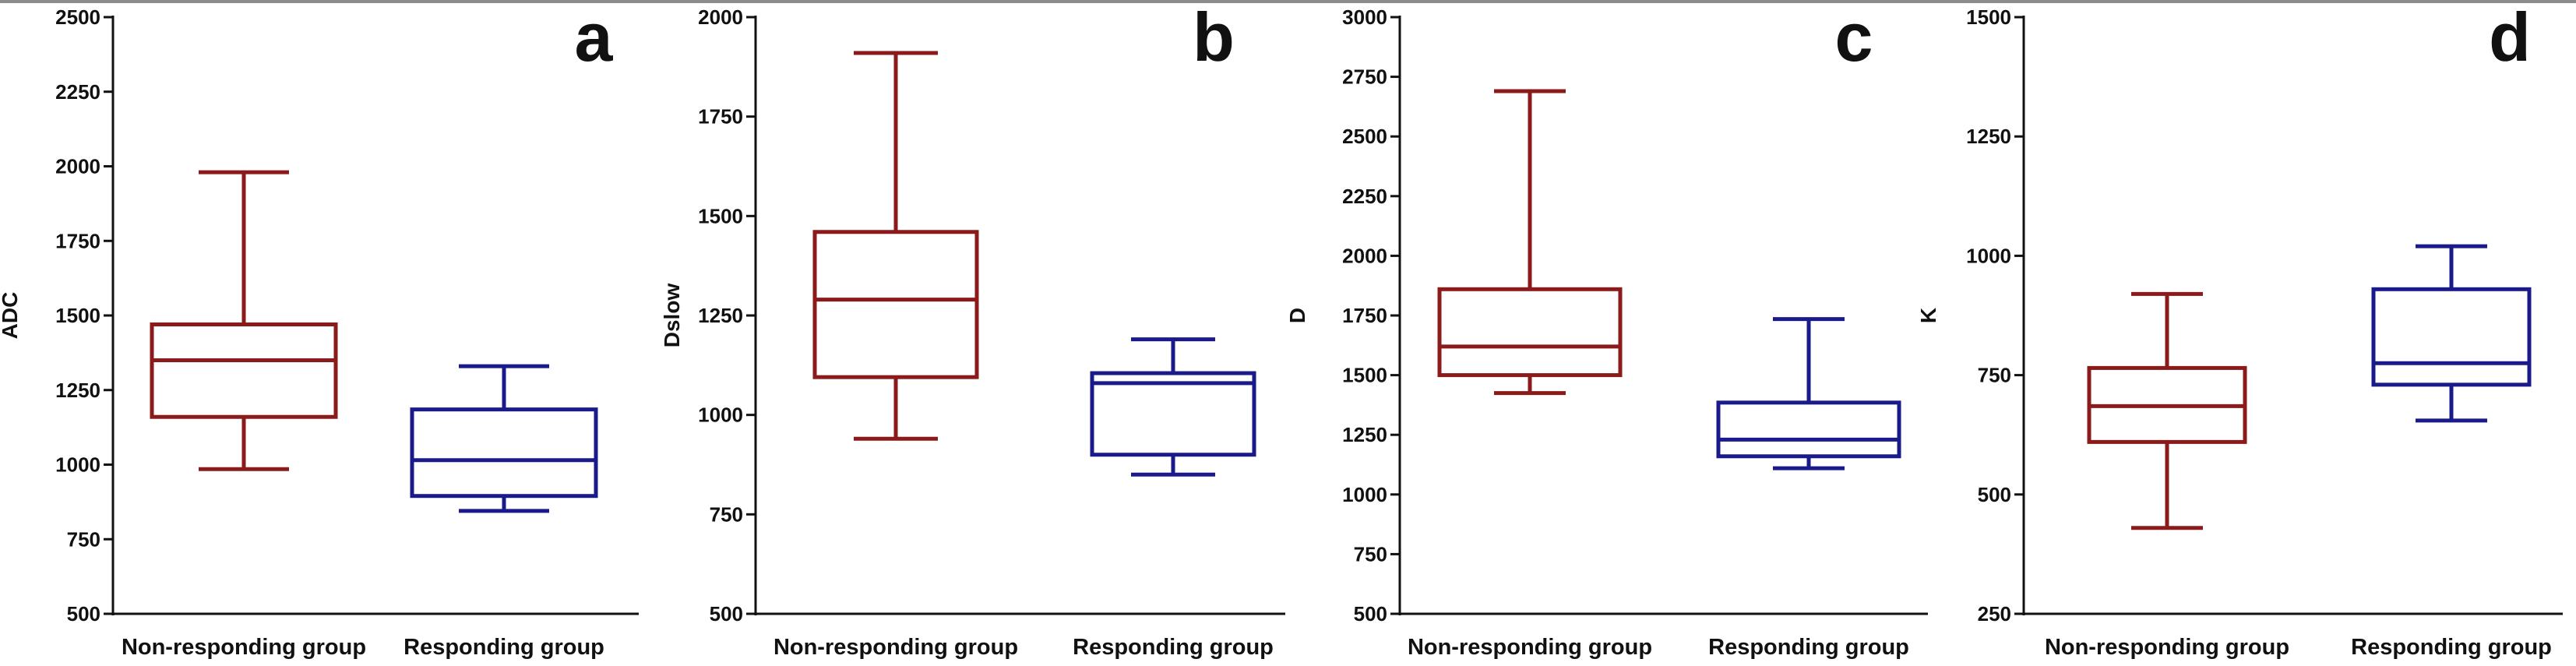 This screenshot has width=2576, height=666. Describe the element at coordinates (1854, 38) in the screenshot. I see `panel-letter: c` at that location.